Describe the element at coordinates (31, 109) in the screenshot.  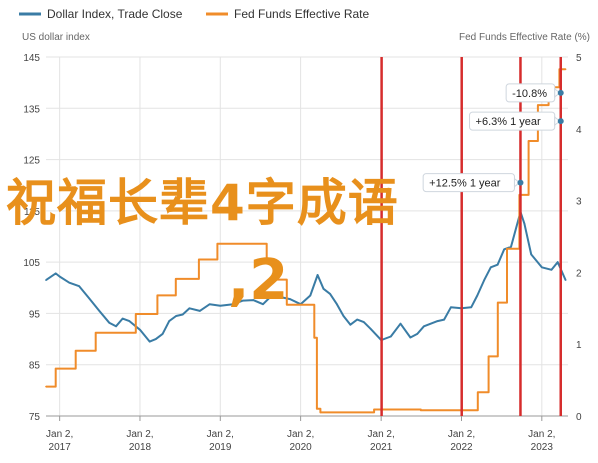
I see `left-tick-label: 135` at that location.